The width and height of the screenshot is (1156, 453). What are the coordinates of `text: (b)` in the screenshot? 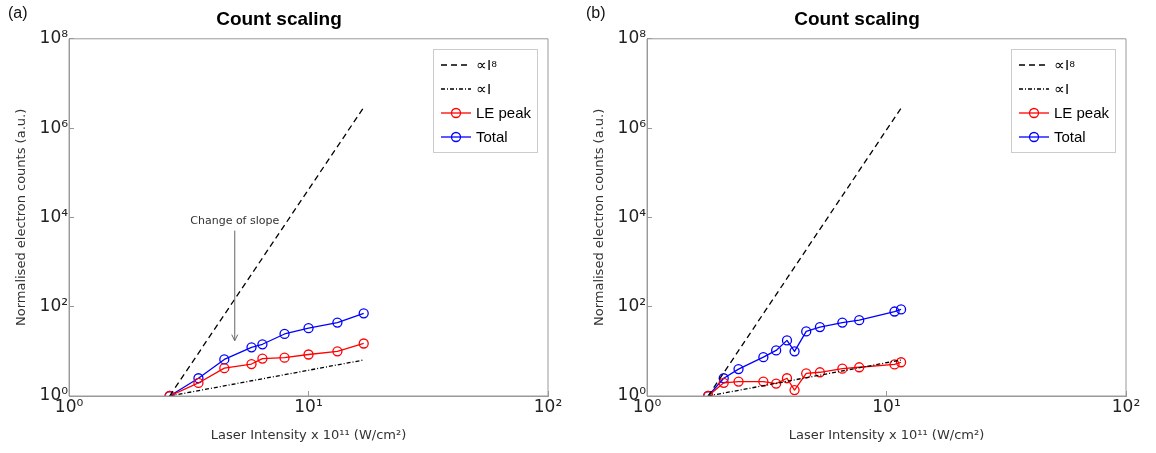 It's located at (596, 13).